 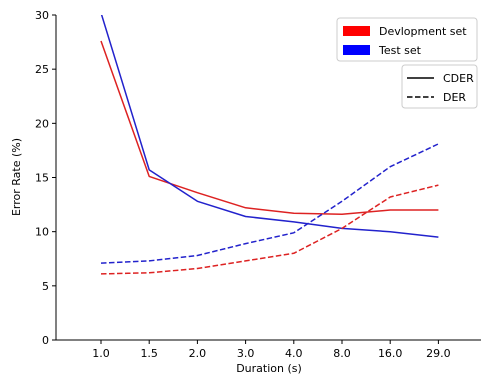 I want to click on y-axis-label: Error Rate (%), so click(x=16, y=177).